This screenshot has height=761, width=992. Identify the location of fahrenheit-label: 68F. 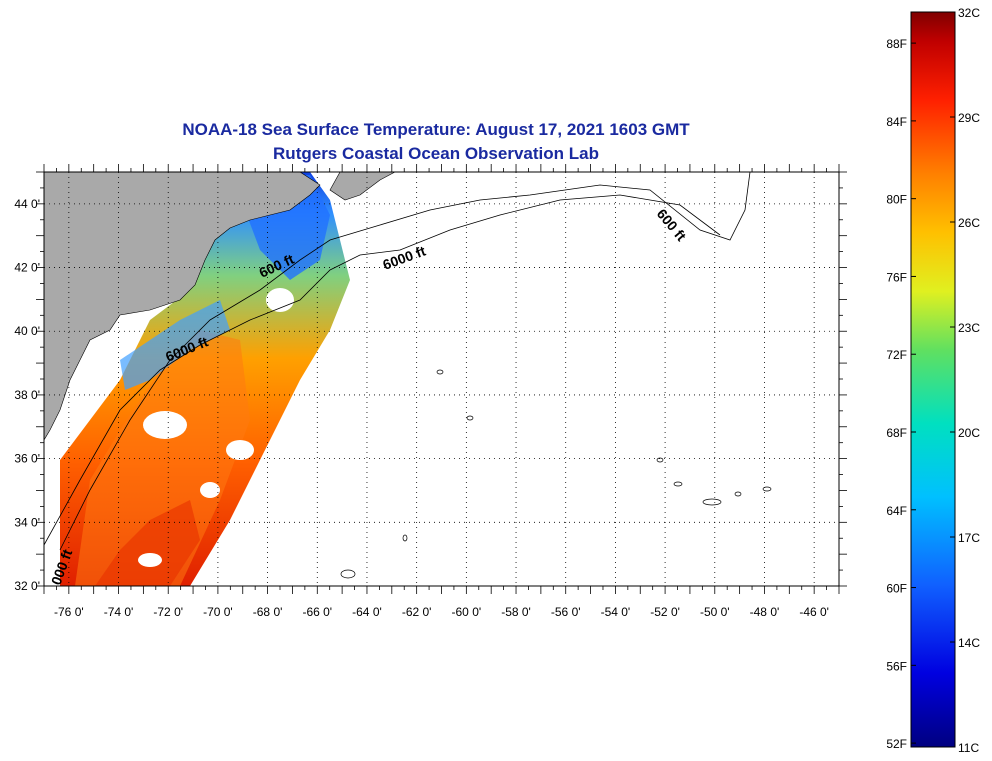
(896, 433).